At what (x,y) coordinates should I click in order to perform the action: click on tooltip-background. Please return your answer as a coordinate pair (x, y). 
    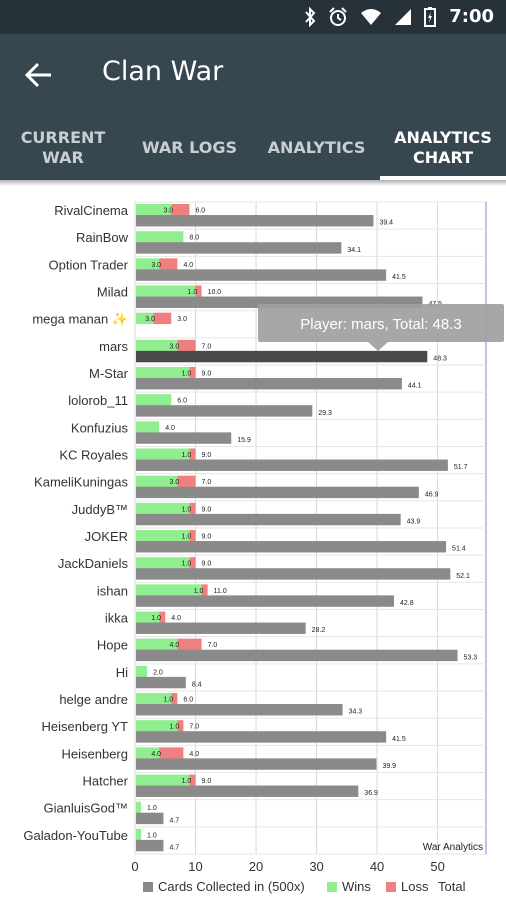
    Looking at the image, I should click on (381, 323).